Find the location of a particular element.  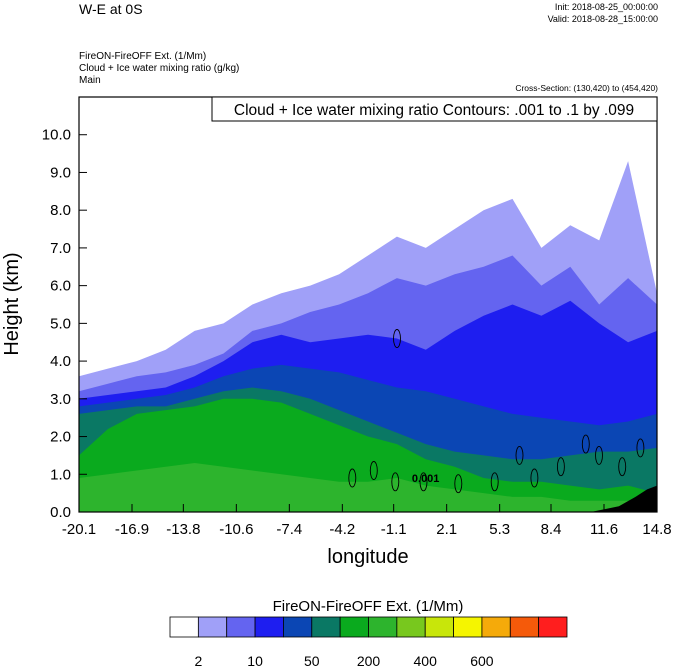

y-tick-label: 4.0 is located at coordinates (60, 361).